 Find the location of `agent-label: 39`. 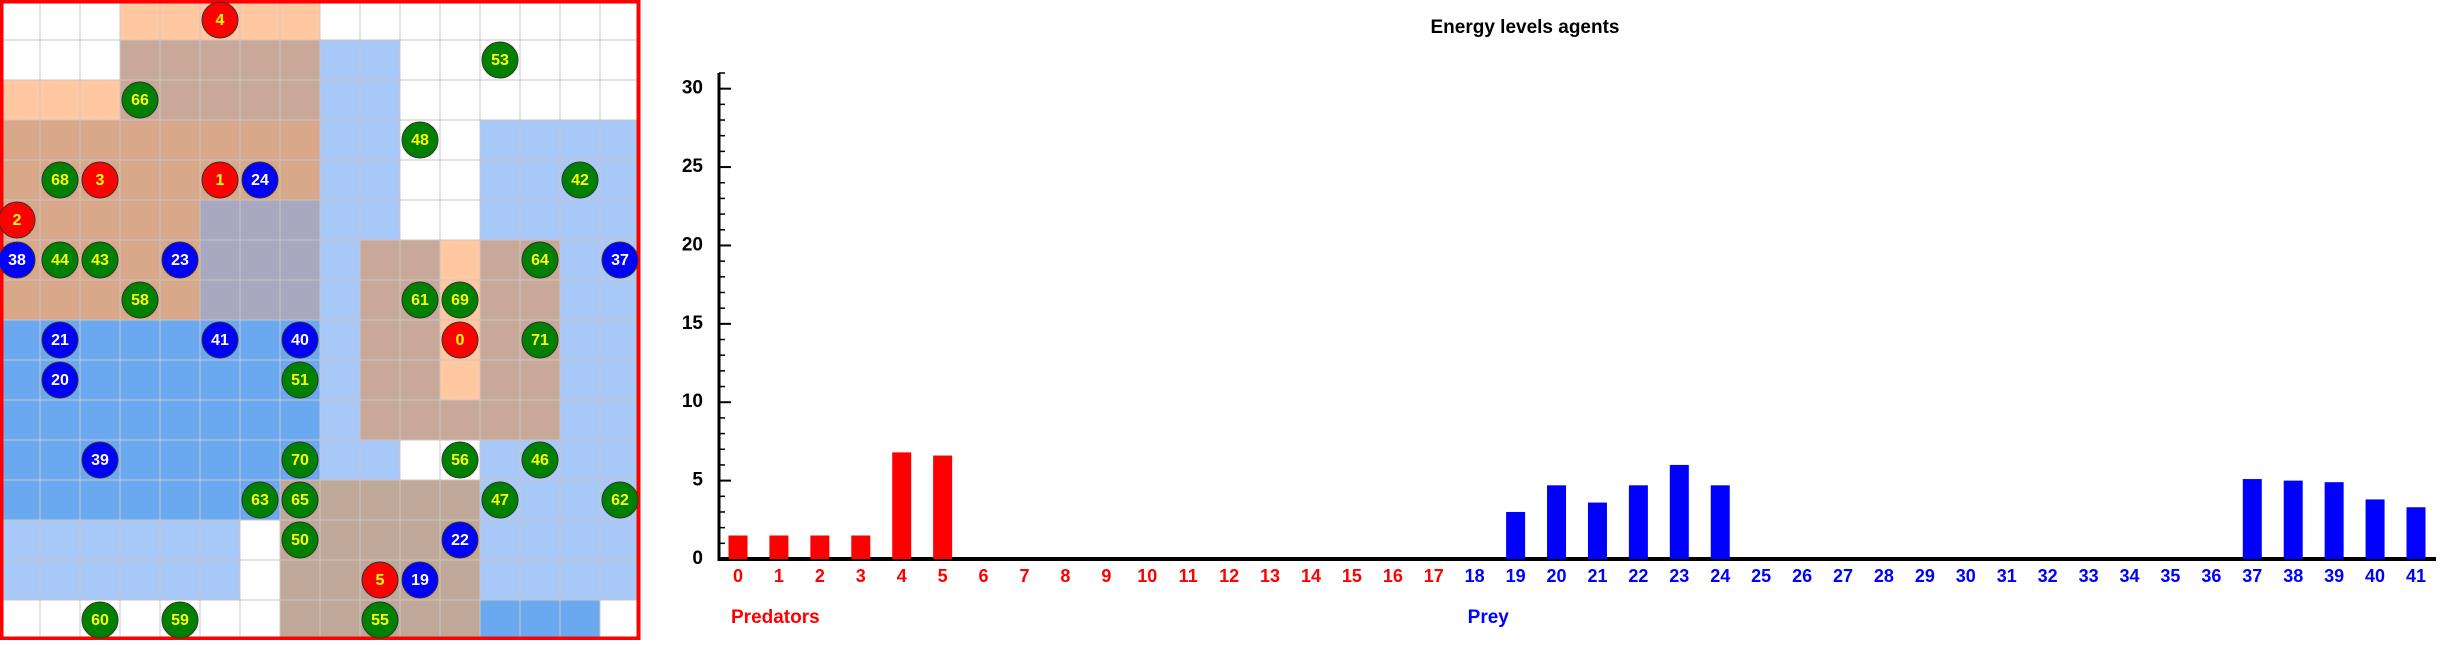

agent-label: 39 is located at coordinates (100, 460).